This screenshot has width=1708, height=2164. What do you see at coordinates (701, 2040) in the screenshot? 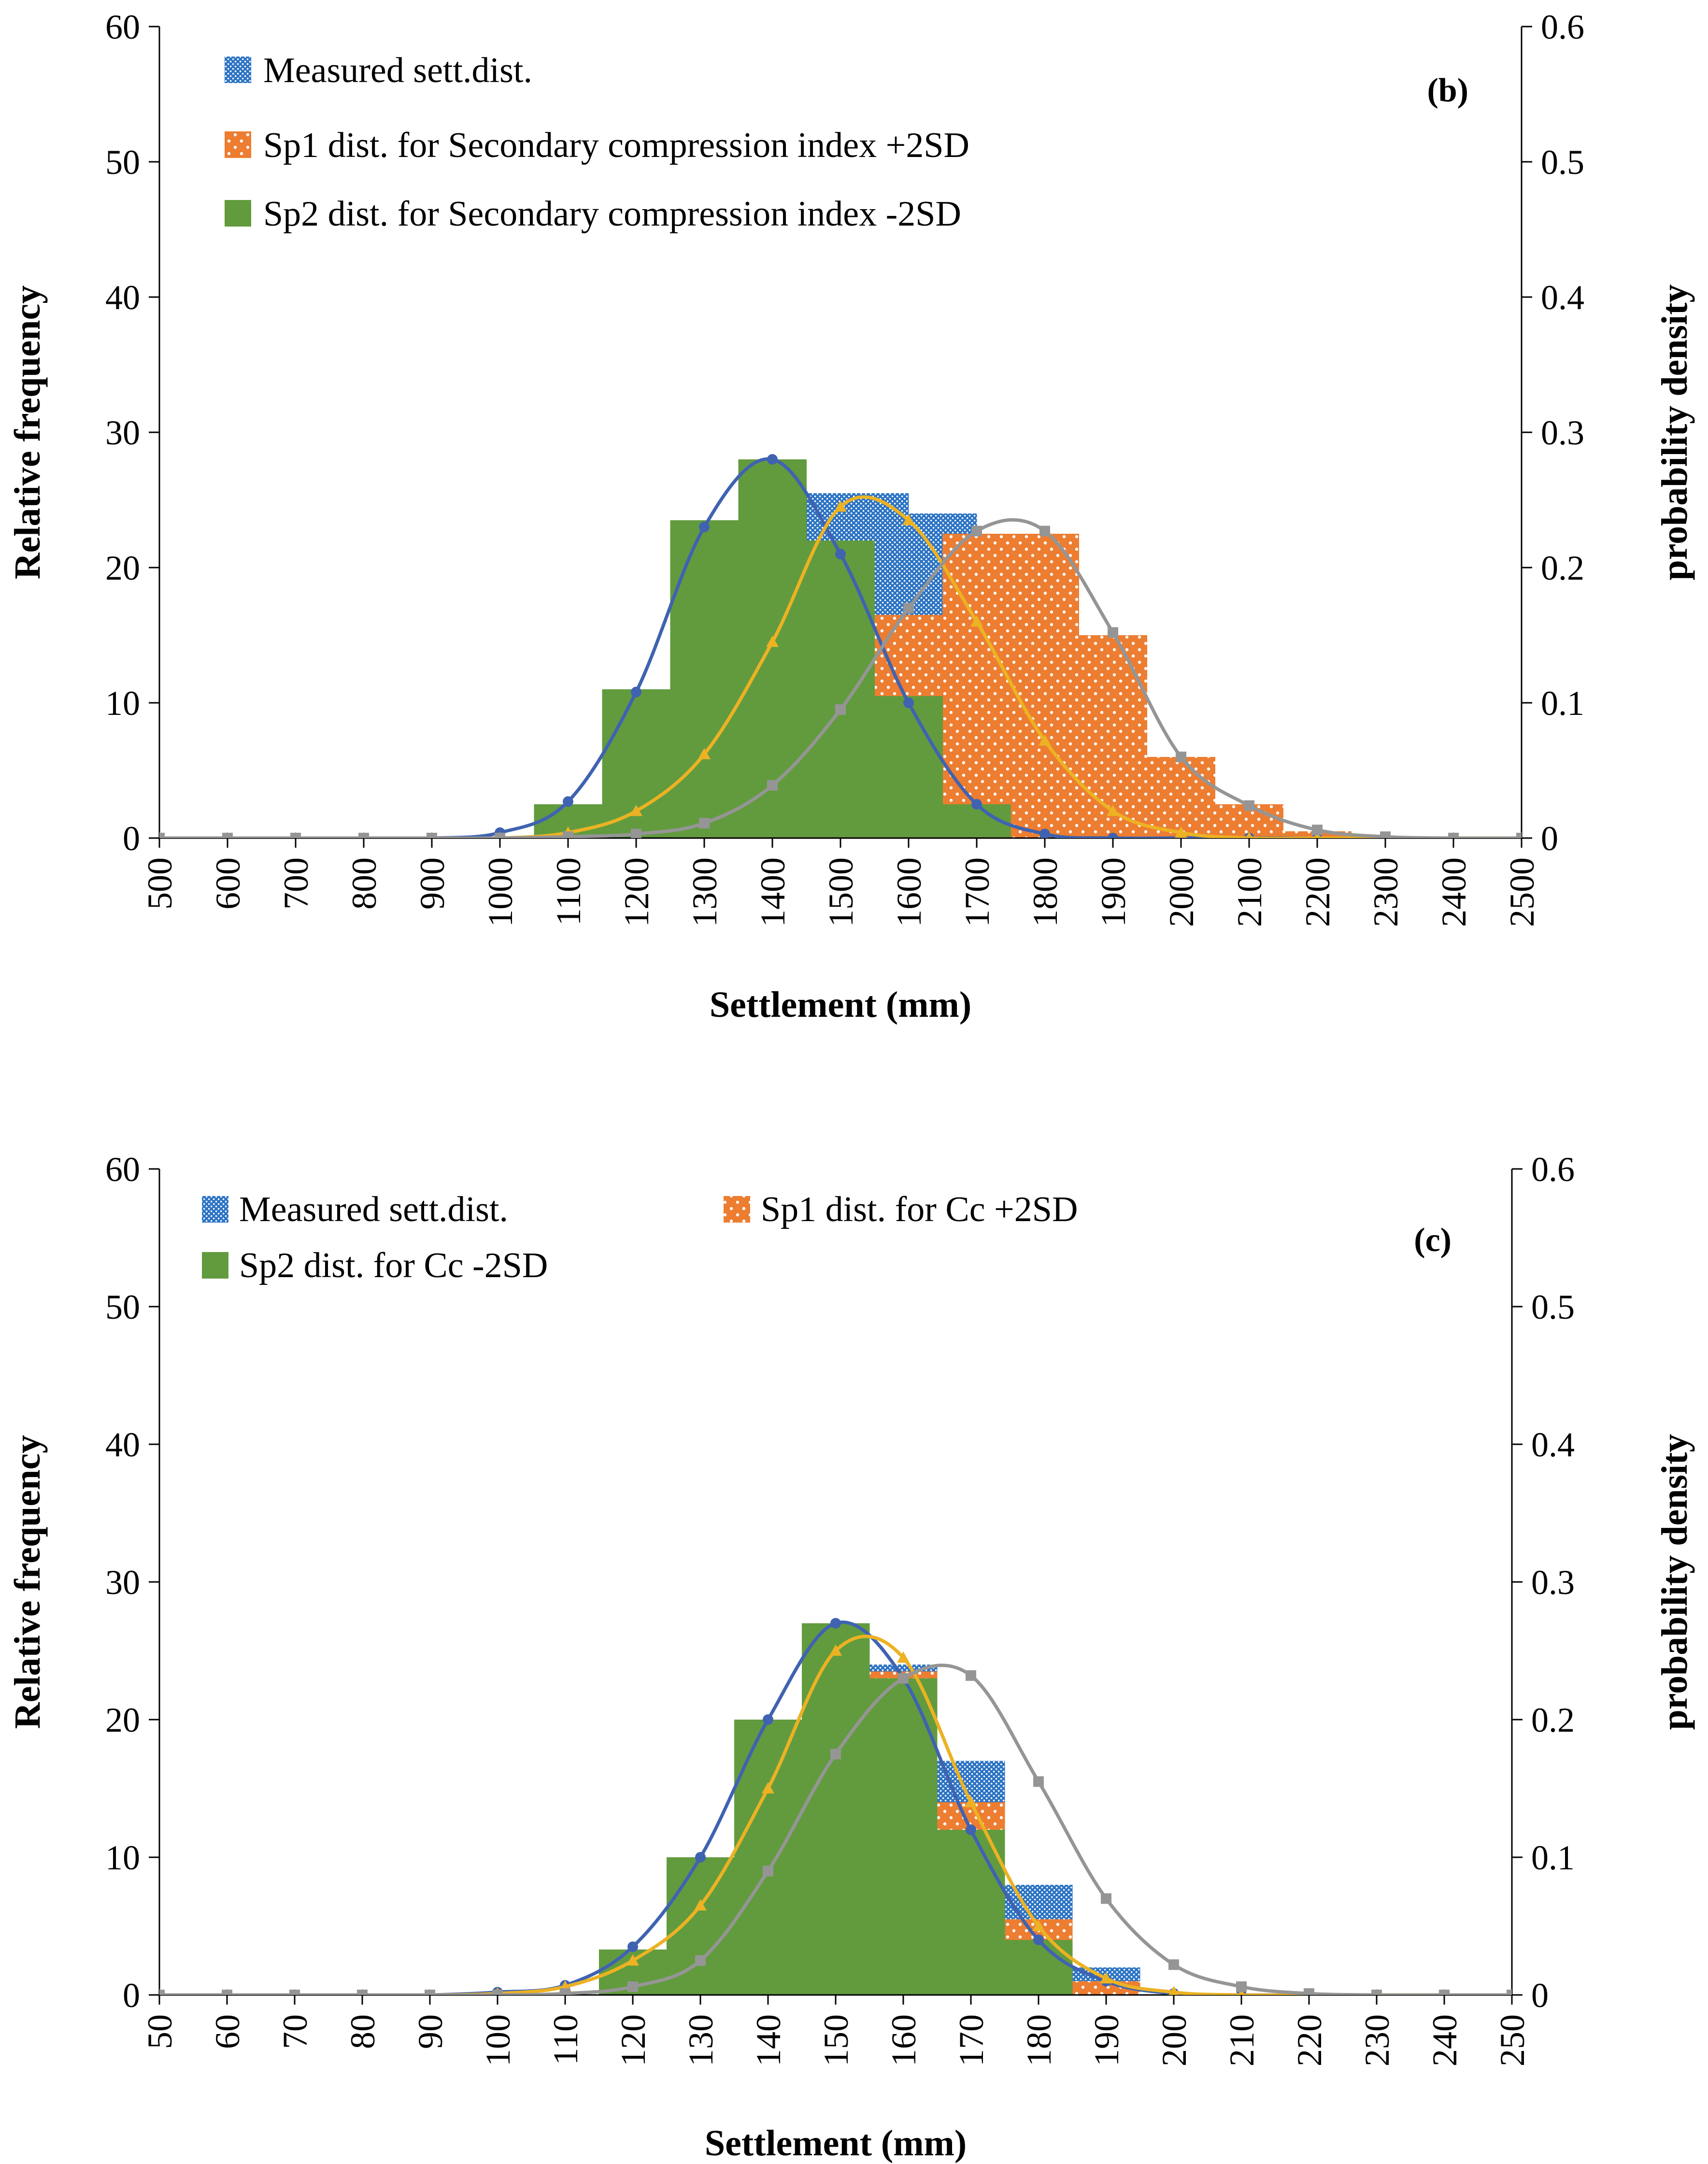
I see `x-tick-label: 130` at bounding box center [701, 2040].